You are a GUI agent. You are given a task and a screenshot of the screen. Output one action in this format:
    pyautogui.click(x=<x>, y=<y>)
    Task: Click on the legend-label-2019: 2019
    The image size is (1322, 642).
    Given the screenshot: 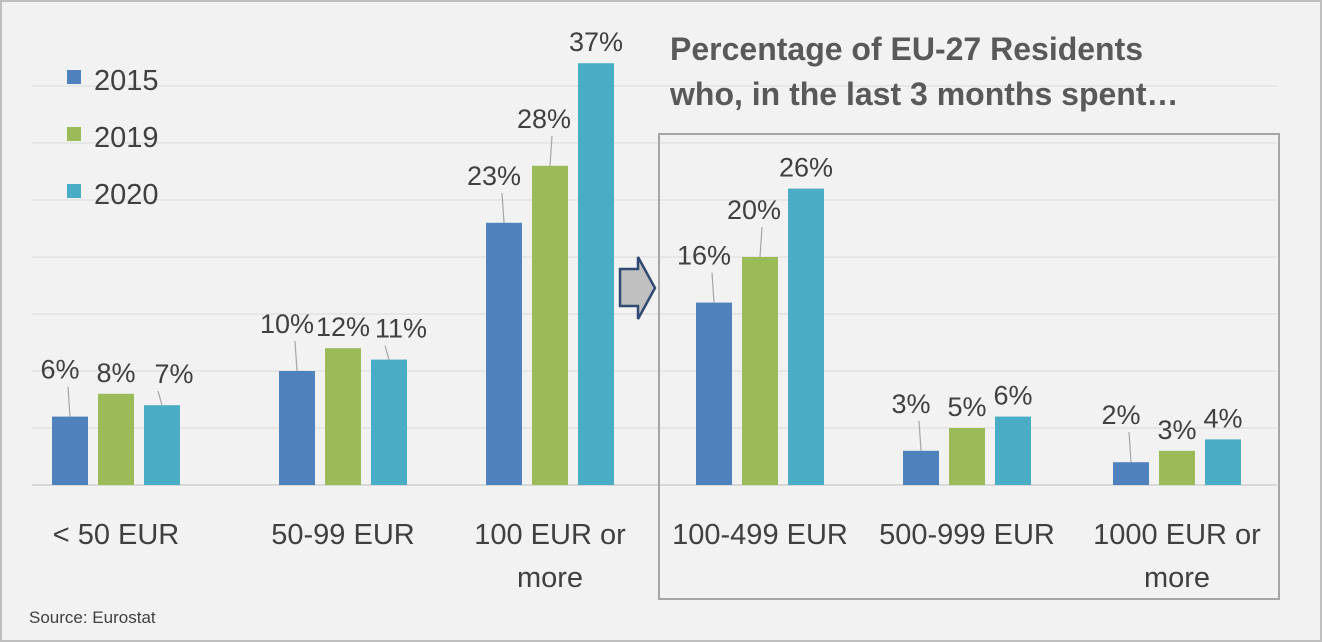 What is the action you would take?
    pyautogui.click(x=126, y=138)
    